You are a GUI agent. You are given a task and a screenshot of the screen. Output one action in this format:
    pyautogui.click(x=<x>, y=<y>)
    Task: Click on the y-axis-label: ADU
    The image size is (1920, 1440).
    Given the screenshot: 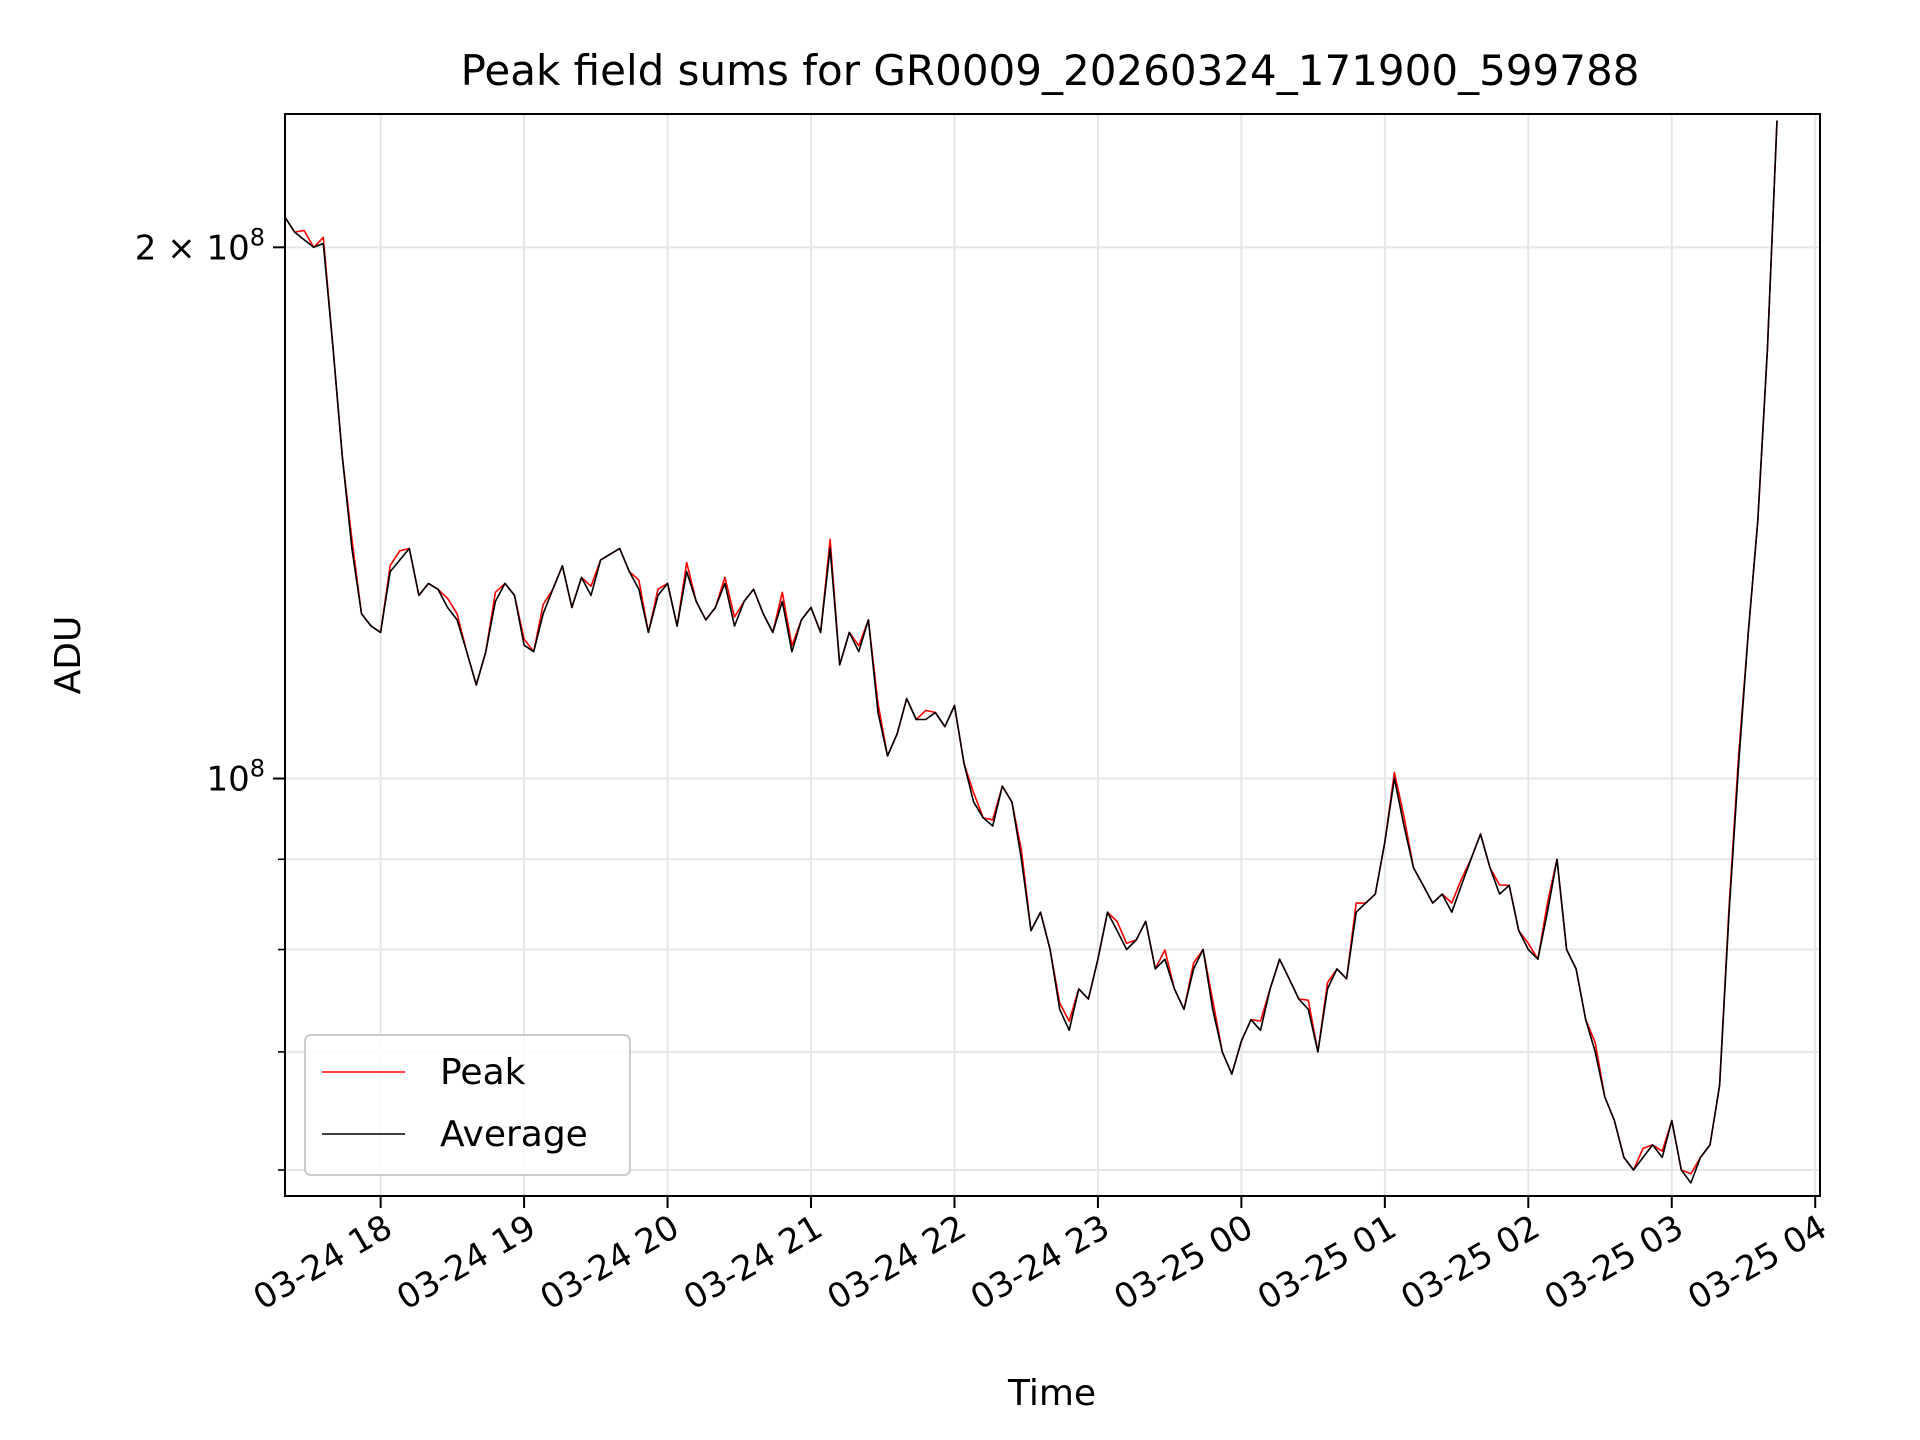 What is the action you would take?
    pyautogui.click(x=68, y=655)
    